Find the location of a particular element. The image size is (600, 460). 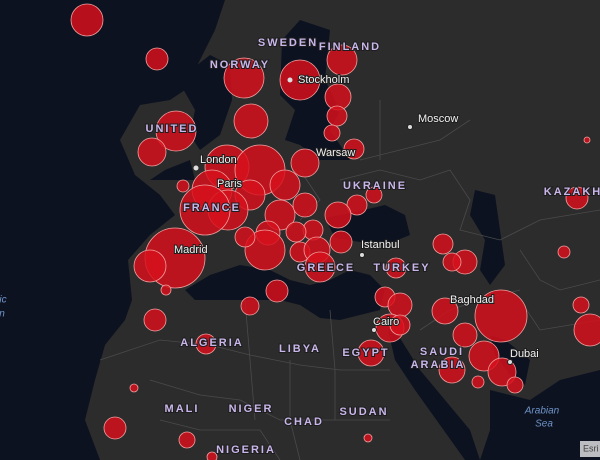

city-label: Dubai is located at coordinates (524, 354).